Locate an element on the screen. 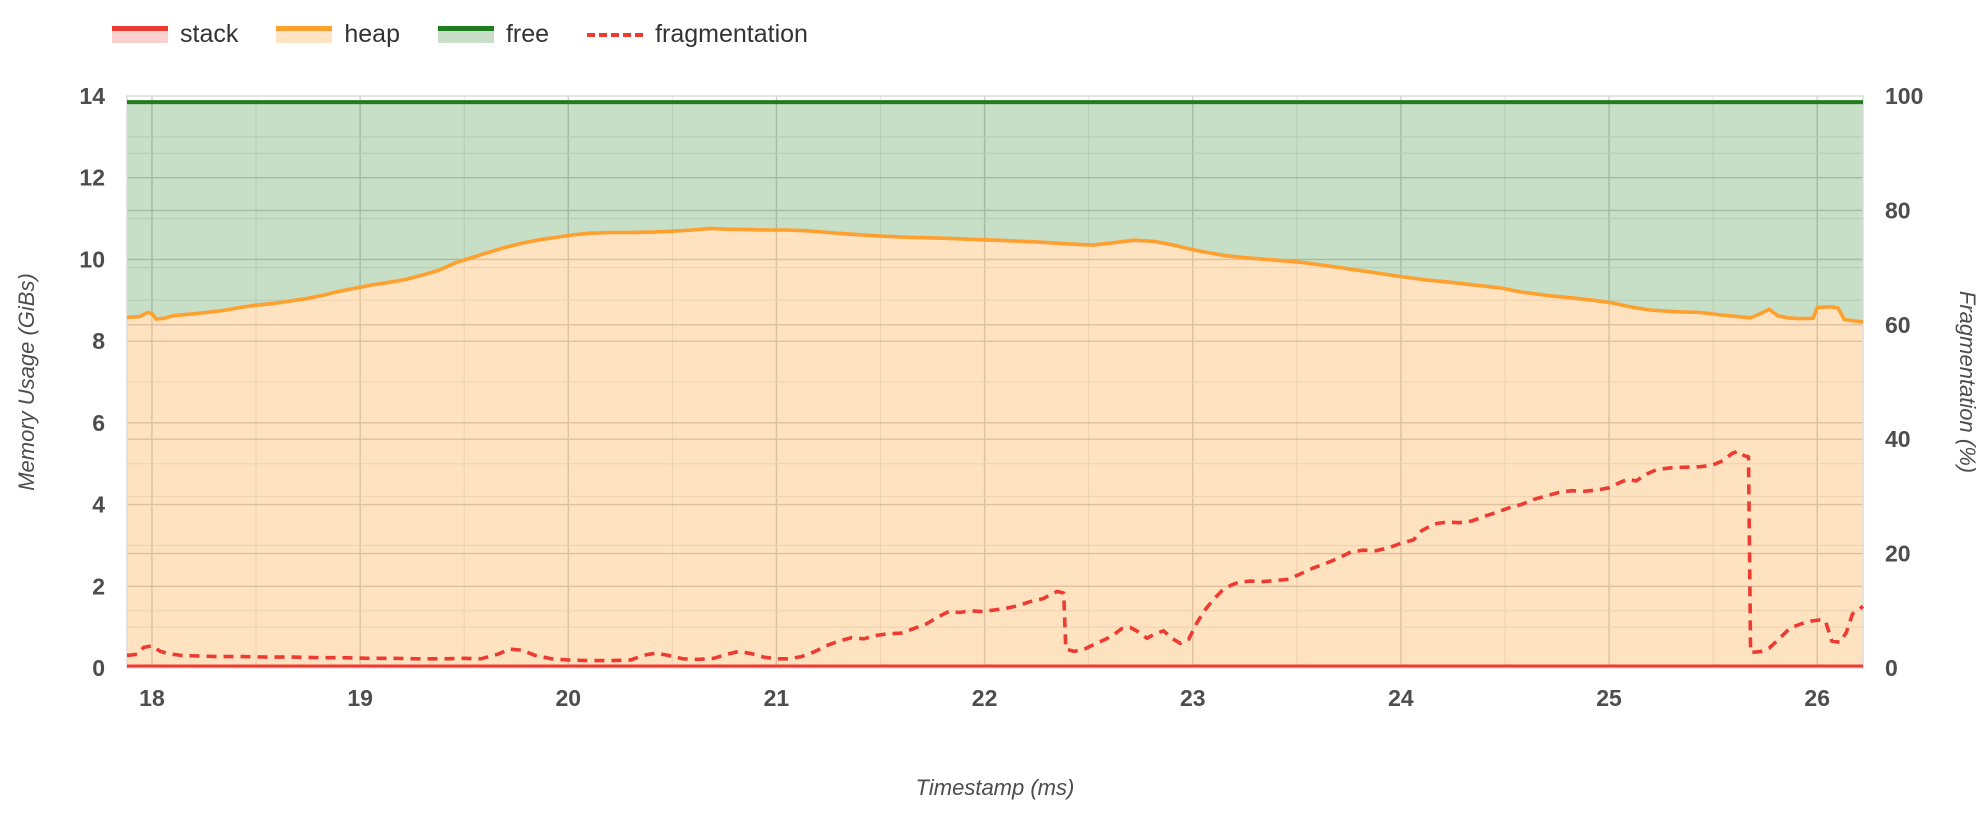  x-tick-label: 20 is located at coordinates (568, 698).